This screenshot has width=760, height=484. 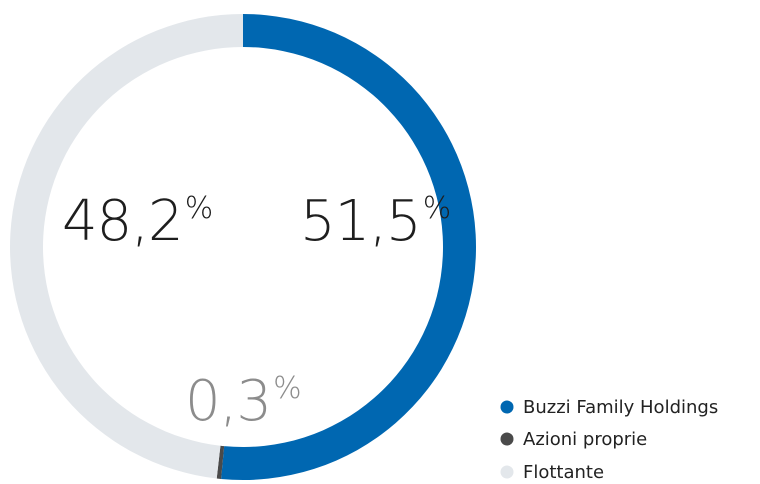 I want to click on legend-label: Azioni proprie, so click(x=585, y=439).